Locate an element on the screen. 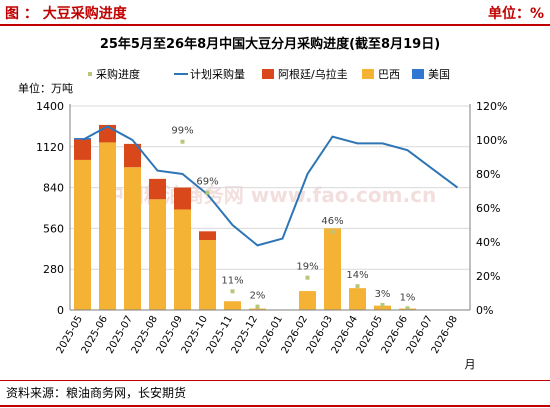 The image size is (550, 408). source-note: 资料来源：粮油商务网，长安期货 is located at coordinates (96, 393).